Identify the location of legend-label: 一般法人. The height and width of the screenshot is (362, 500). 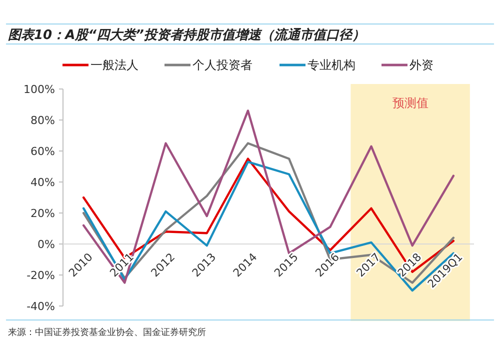
(114, 65).